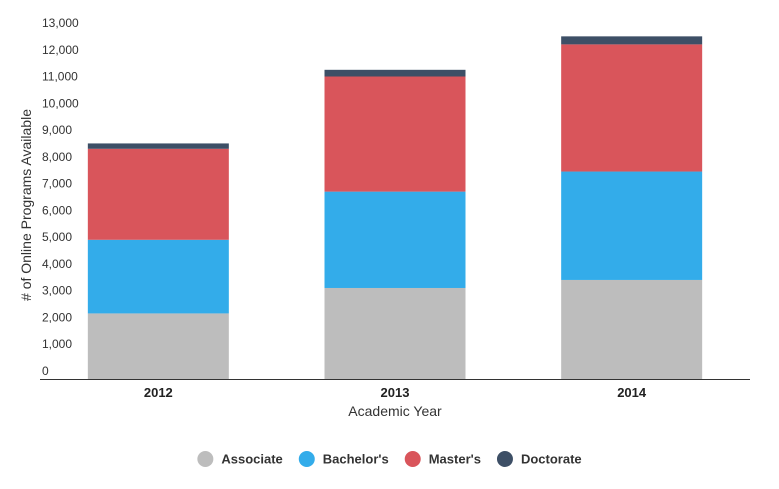 Image resolution: width=779 pixels, height=489 pixels. What do you see at coordinates (395, 411) in the screenshot?
I see `x-axis-title: Academic Year` at bounding box center [395, 411].